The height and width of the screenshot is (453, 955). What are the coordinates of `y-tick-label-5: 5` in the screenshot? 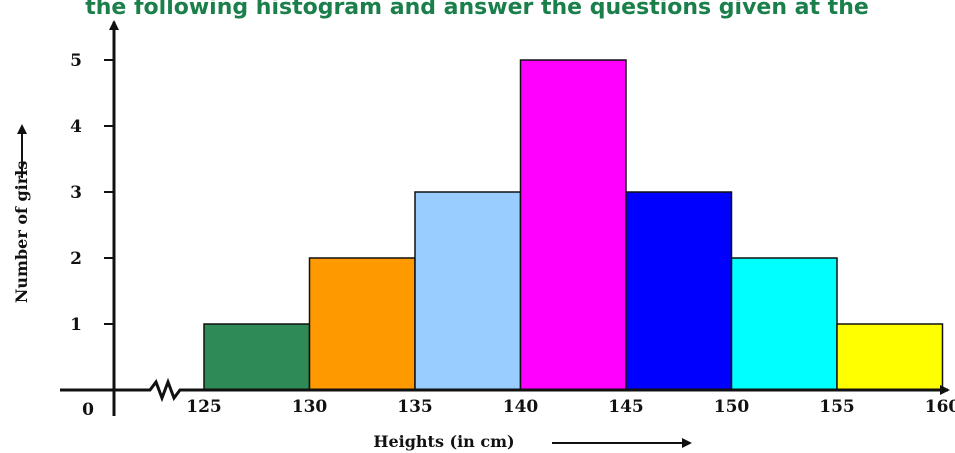 It's located at (76, 61).